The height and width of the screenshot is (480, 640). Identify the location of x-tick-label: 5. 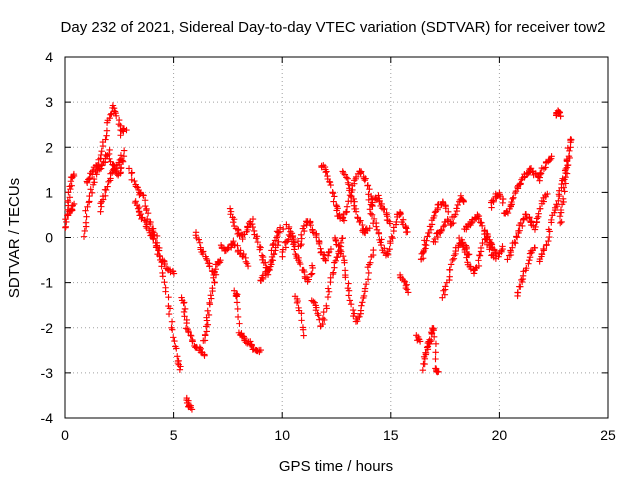
(174, 435).